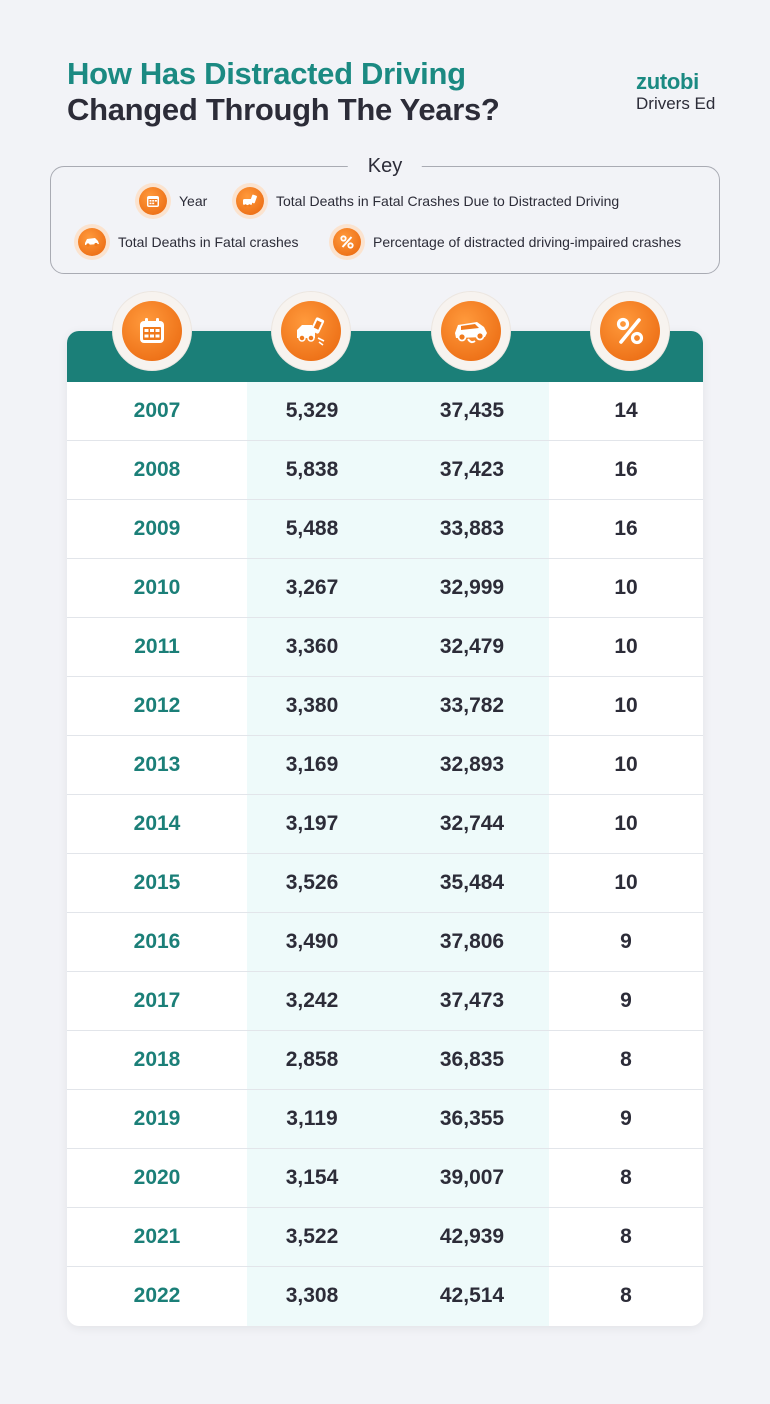 The height and width of the screenshot is (1404, 770). What do you see at coordinates (312, 764) in the screenshot?
I see `cell-distracted-deaths: 3,169` at bounding box center [312, 764].